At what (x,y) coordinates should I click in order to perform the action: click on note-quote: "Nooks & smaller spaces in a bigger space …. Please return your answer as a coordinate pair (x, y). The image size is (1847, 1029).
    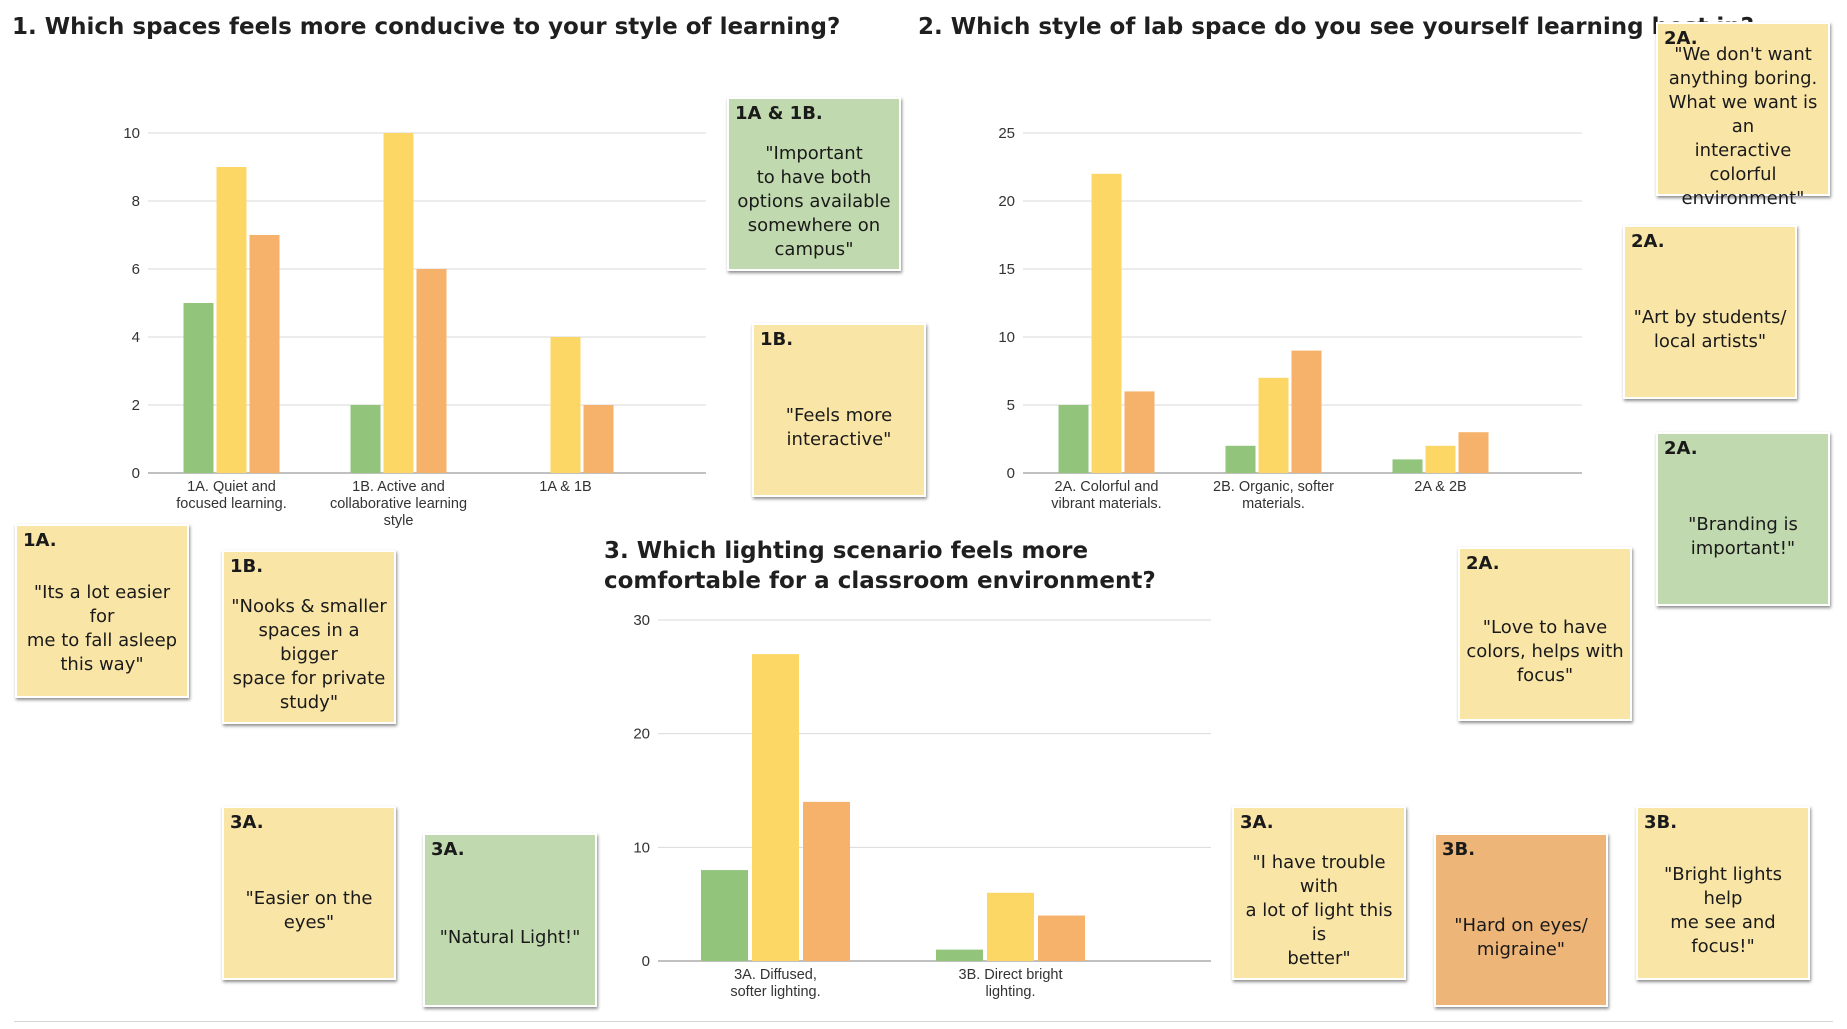
    Looking at the image, I should click on (309, 655).